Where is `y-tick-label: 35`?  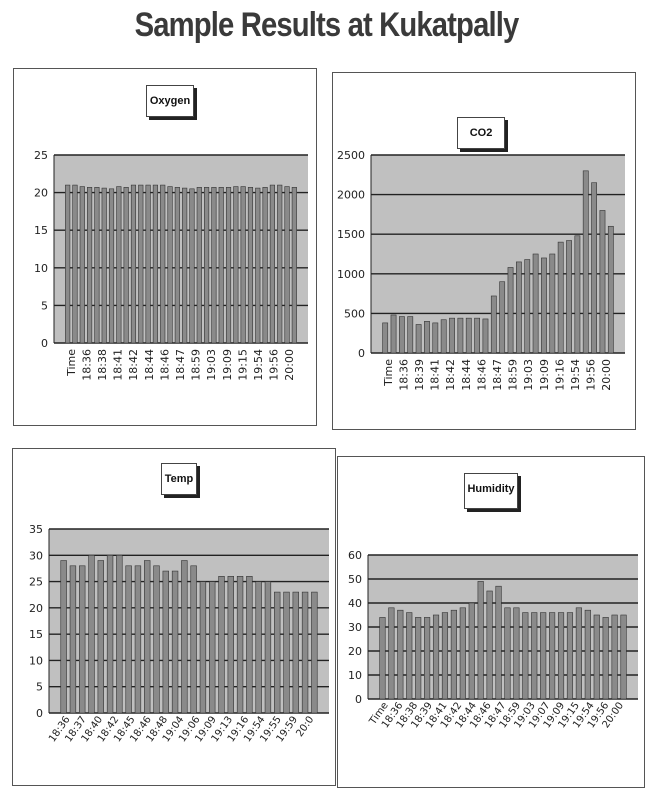
y-tick-label: 35 is located at coordinates (36, 529).